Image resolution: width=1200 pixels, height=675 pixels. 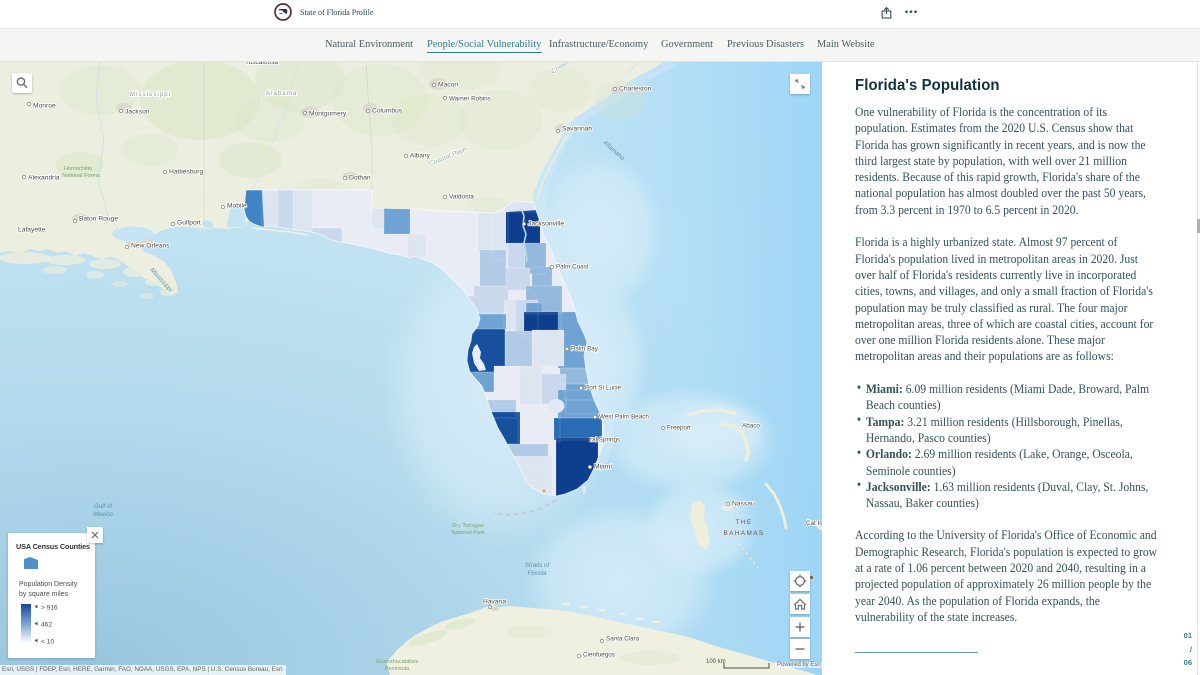 I want to click on svg-text: Lafayette, so click(x=32, y=230).